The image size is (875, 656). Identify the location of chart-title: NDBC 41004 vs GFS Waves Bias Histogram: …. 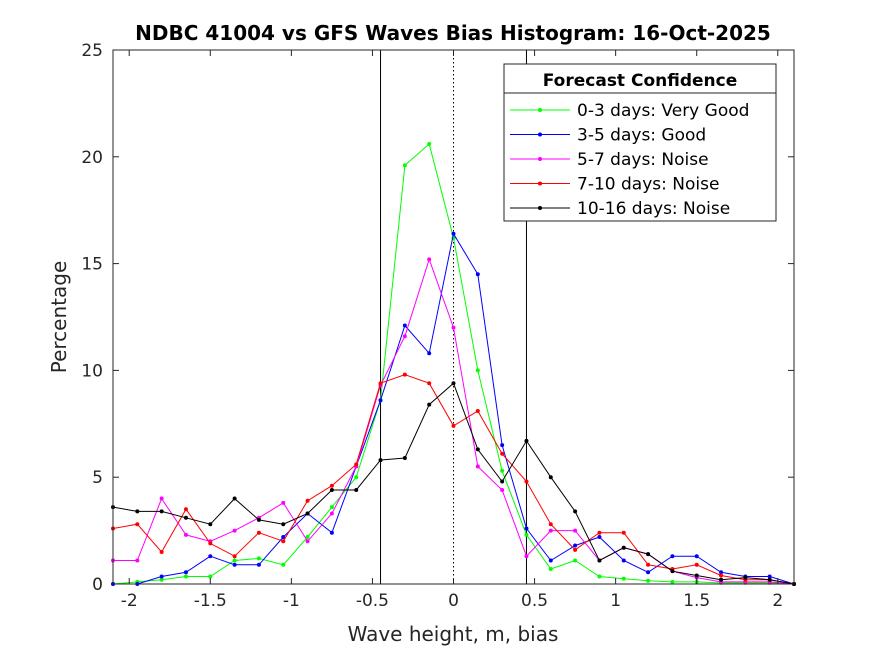
(453, 33).